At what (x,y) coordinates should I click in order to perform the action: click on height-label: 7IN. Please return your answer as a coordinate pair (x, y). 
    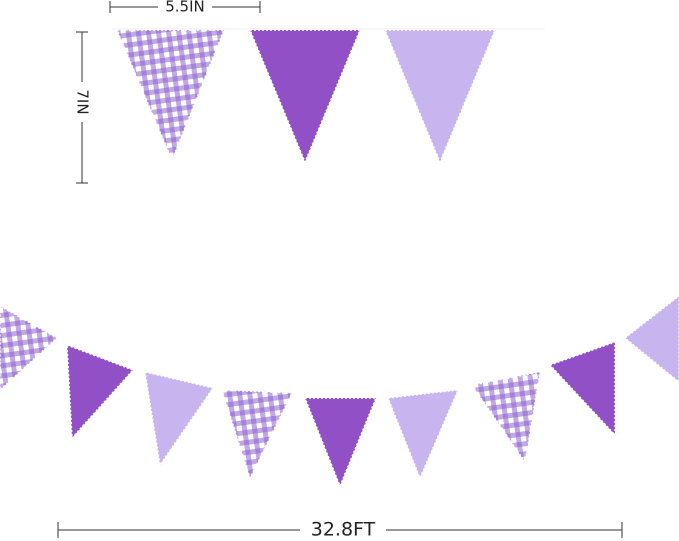
    Looking at the image, I should click on (83, 101).